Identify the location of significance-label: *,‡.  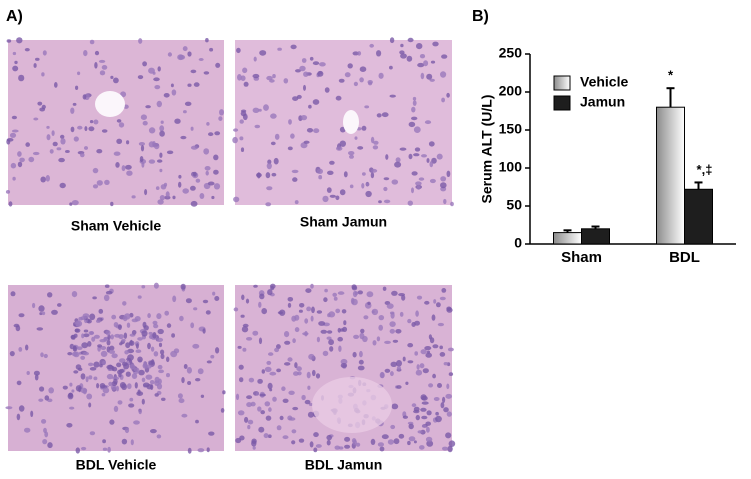
(705, 169).